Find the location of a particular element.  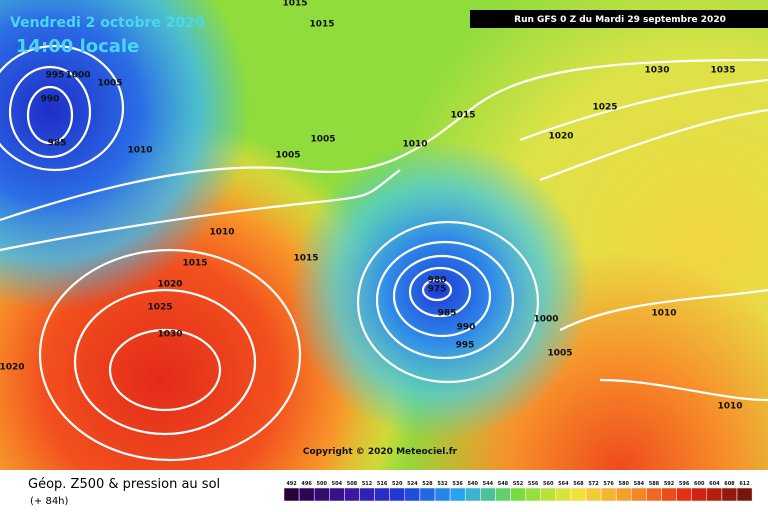

legend-label: 516 is located at coordinates (382, 484).